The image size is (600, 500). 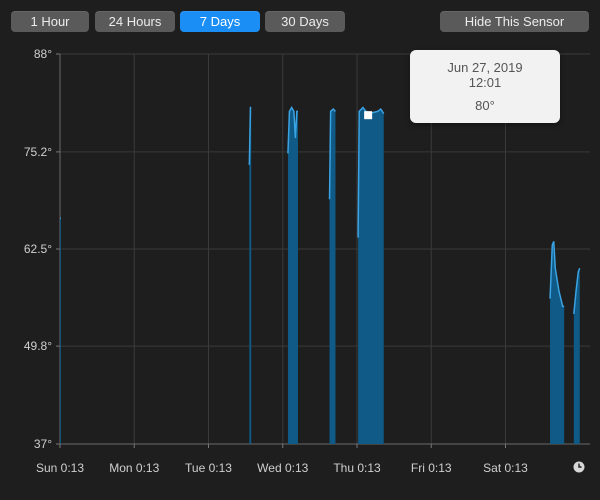 What do you see at coordinates (368, 115) in the screenshot?
I see `highlight-point-marker` at bounding box center [368, 115].